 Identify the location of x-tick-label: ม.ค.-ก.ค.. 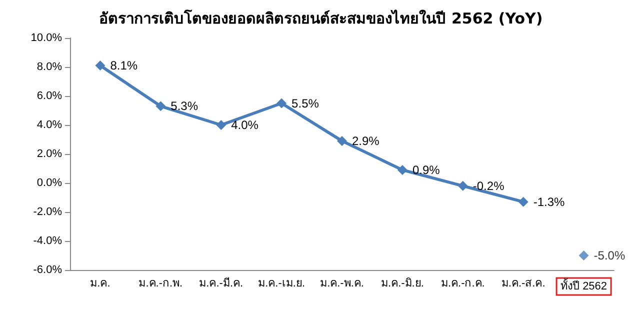
(462, 284).